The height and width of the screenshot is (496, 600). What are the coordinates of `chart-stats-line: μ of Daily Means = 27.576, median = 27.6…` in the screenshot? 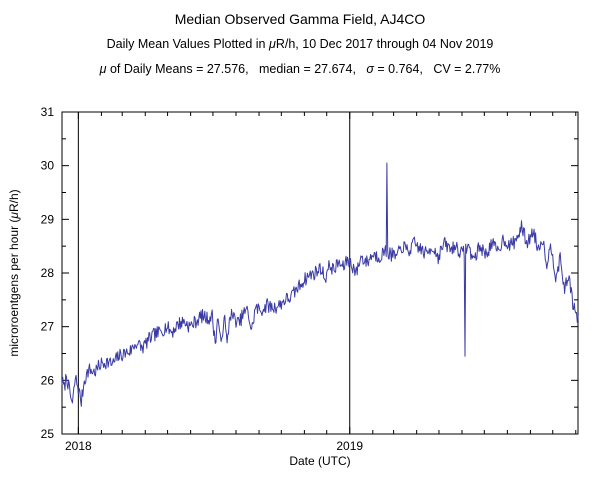 It's located at (300, 69).